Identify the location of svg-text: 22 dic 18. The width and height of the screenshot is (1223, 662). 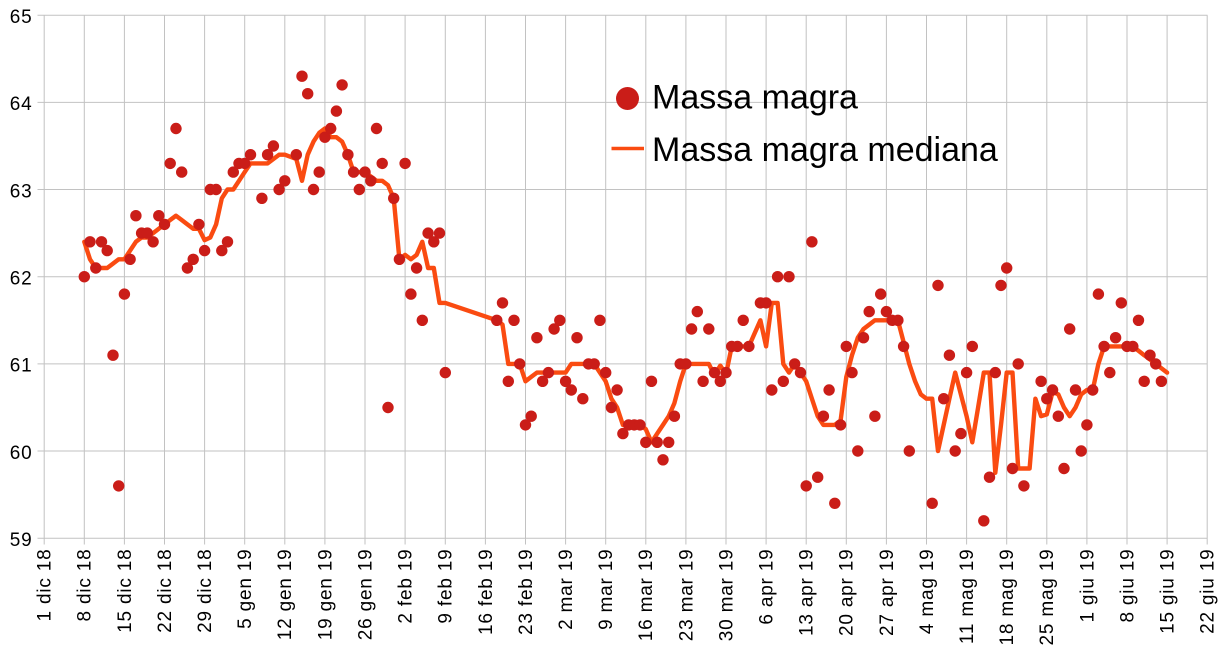
(165, 591).